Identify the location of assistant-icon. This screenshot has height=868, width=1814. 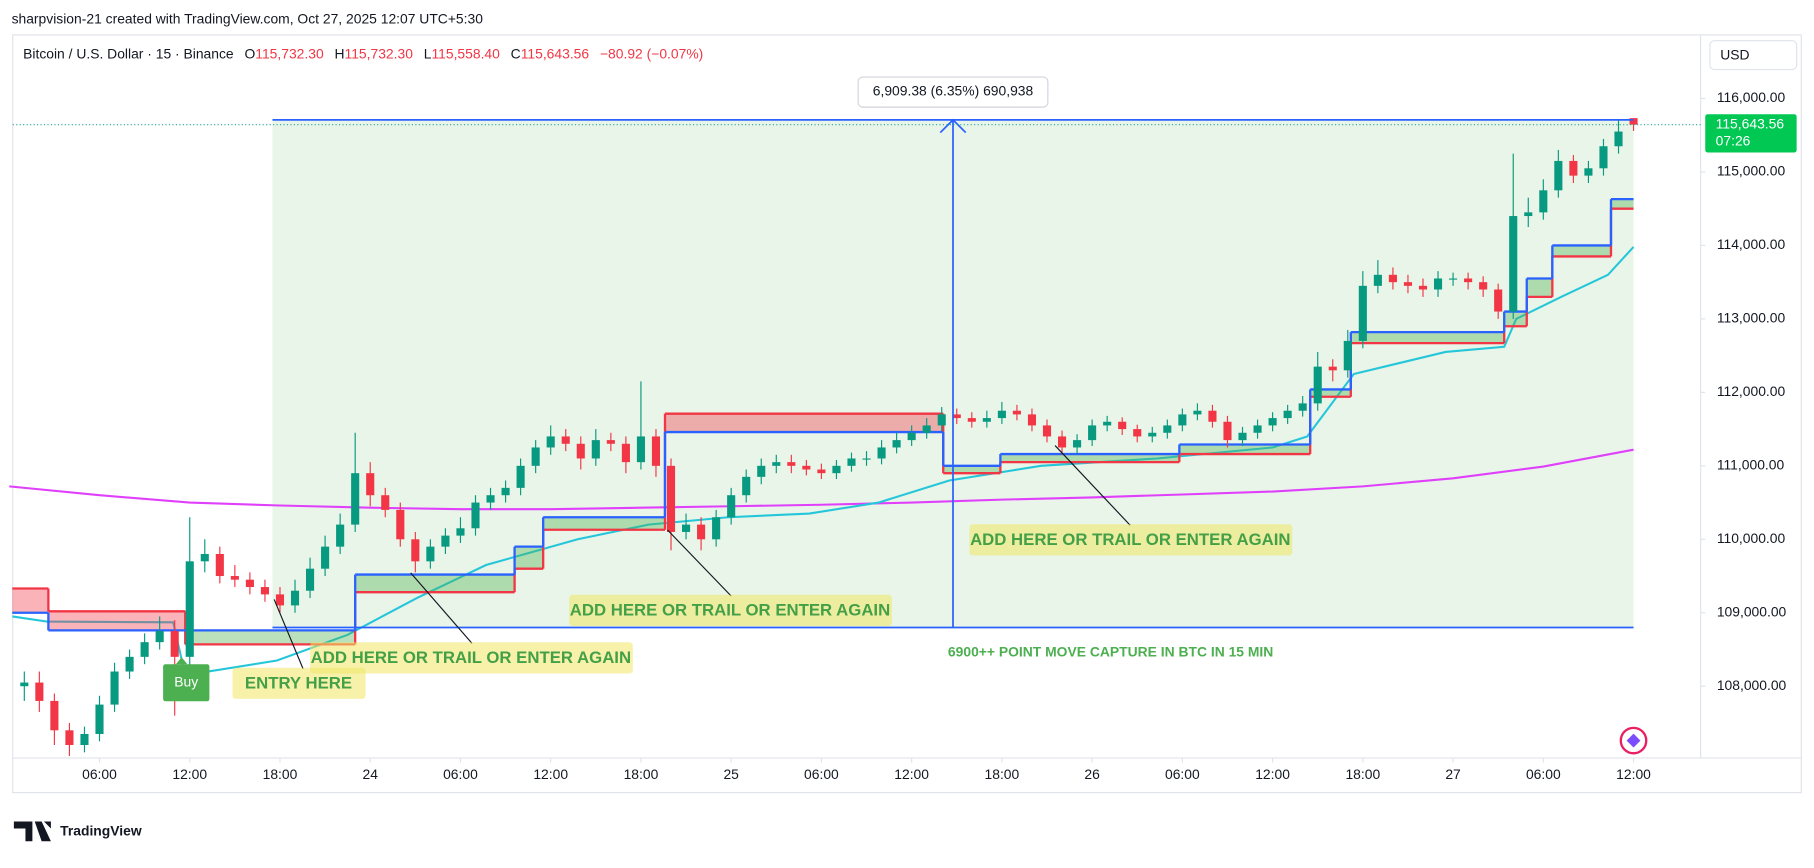
(1633, 740).